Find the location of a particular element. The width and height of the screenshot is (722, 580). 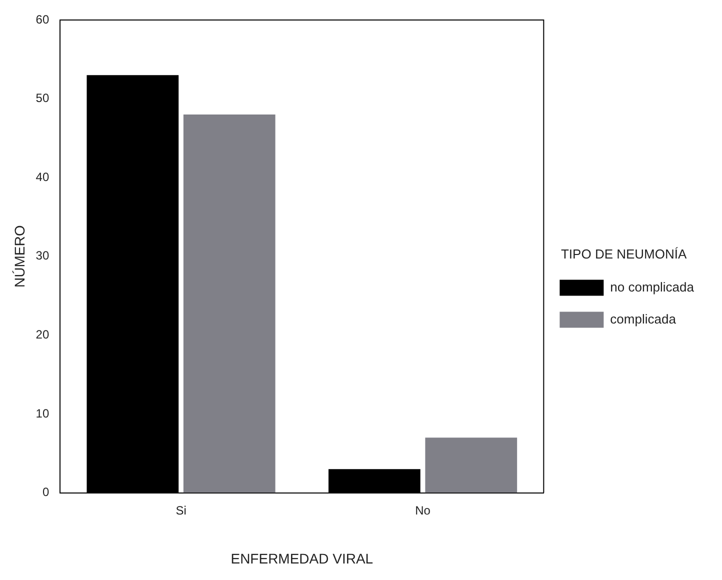

y-axis-title: NÚMERO is located at coordinates (19, 256).